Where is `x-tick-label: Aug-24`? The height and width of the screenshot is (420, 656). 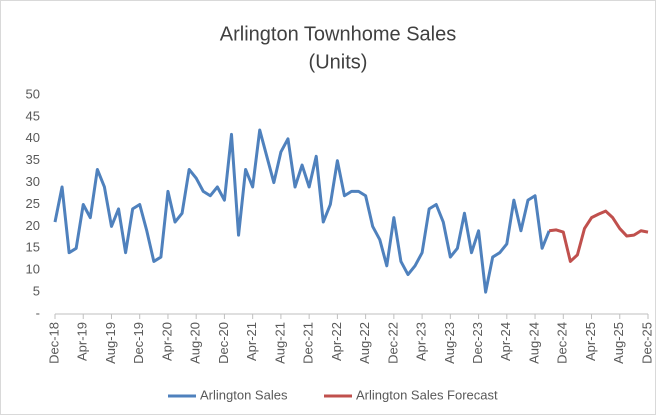
x-tick-label: Aug-24 is located at coordinates (533, 343).